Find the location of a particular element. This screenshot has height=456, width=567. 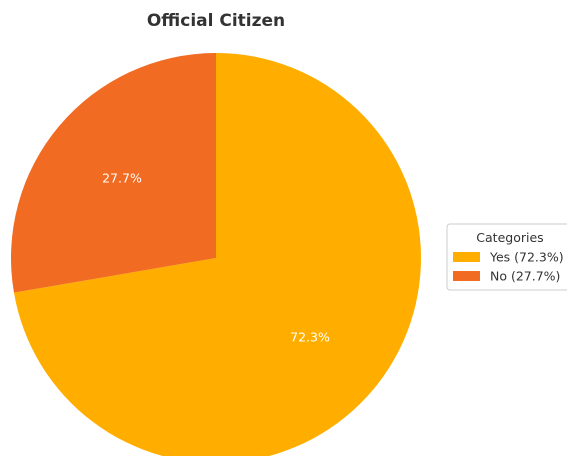

legend-title: Categories is located at coordinates (509, 237).